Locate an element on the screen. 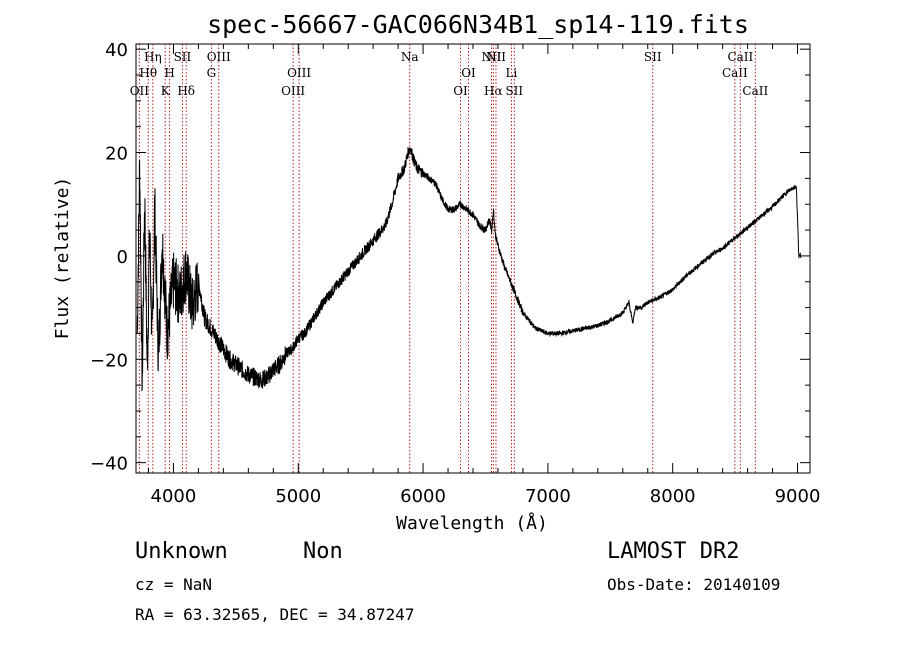 The height and width of the screenshot is (649, 900). y-tick-label: −20 is located at coordinates (109, 360).